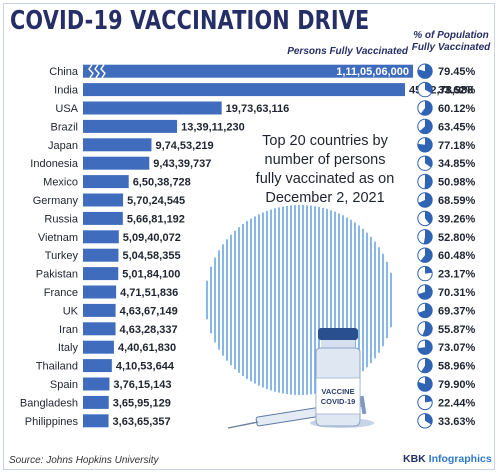 The width and height of the screenshot is (500, 475). Describe the element at coordinates (299, 300) in the screenshot. I see `globe-illustration` at that location.